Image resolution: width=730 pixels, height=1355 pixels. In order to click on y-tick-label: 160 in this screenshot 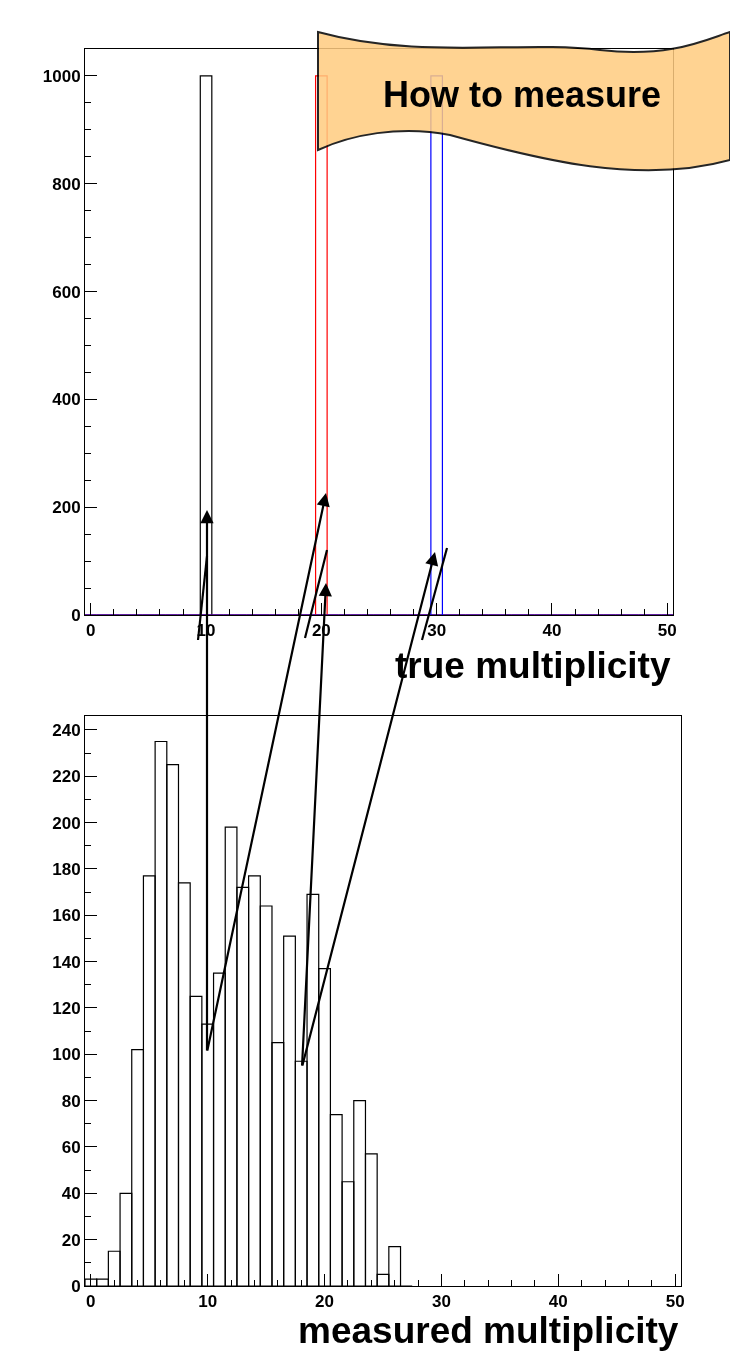, I will do `click(66, 916)`.